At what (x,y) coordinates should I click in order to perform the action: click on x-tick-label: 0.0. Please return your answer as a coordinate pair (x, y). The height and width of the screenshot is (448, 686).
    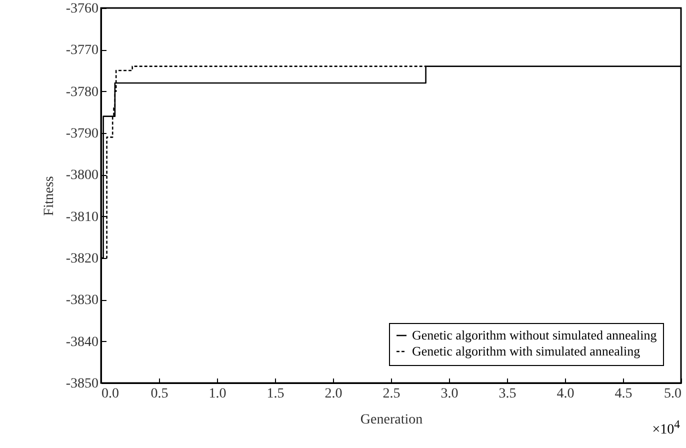
    Looking at the image, I should click on (110, 394).